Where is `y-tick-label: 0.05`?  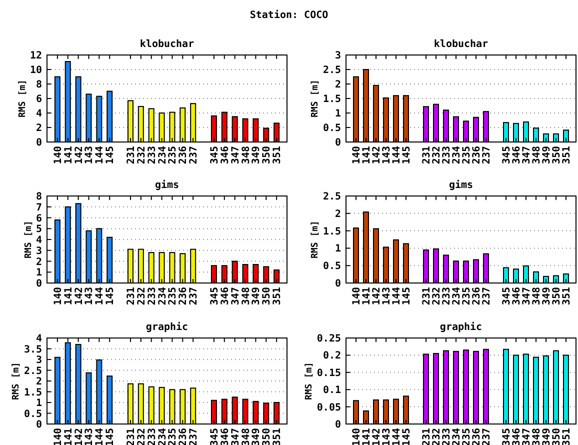 y-tick-label: 0.05 is located at coordinates (328, 408).